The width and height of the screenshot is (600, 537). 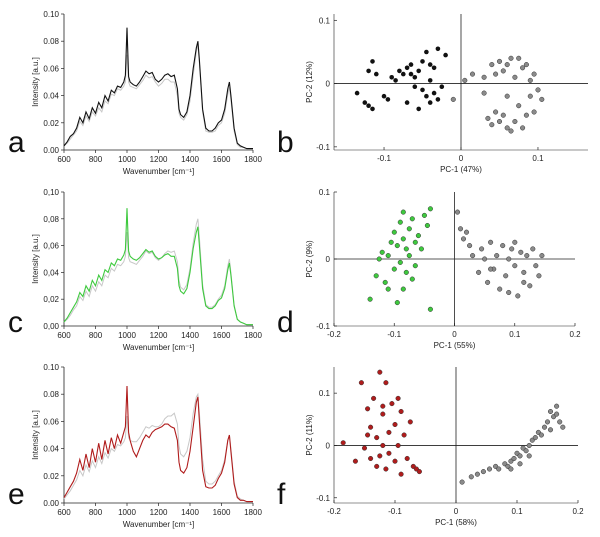 What do you see at coordinates (334, 511) in the screenshot?
I see `x-tick-label: -0.2` at bounding box center [334, 511].